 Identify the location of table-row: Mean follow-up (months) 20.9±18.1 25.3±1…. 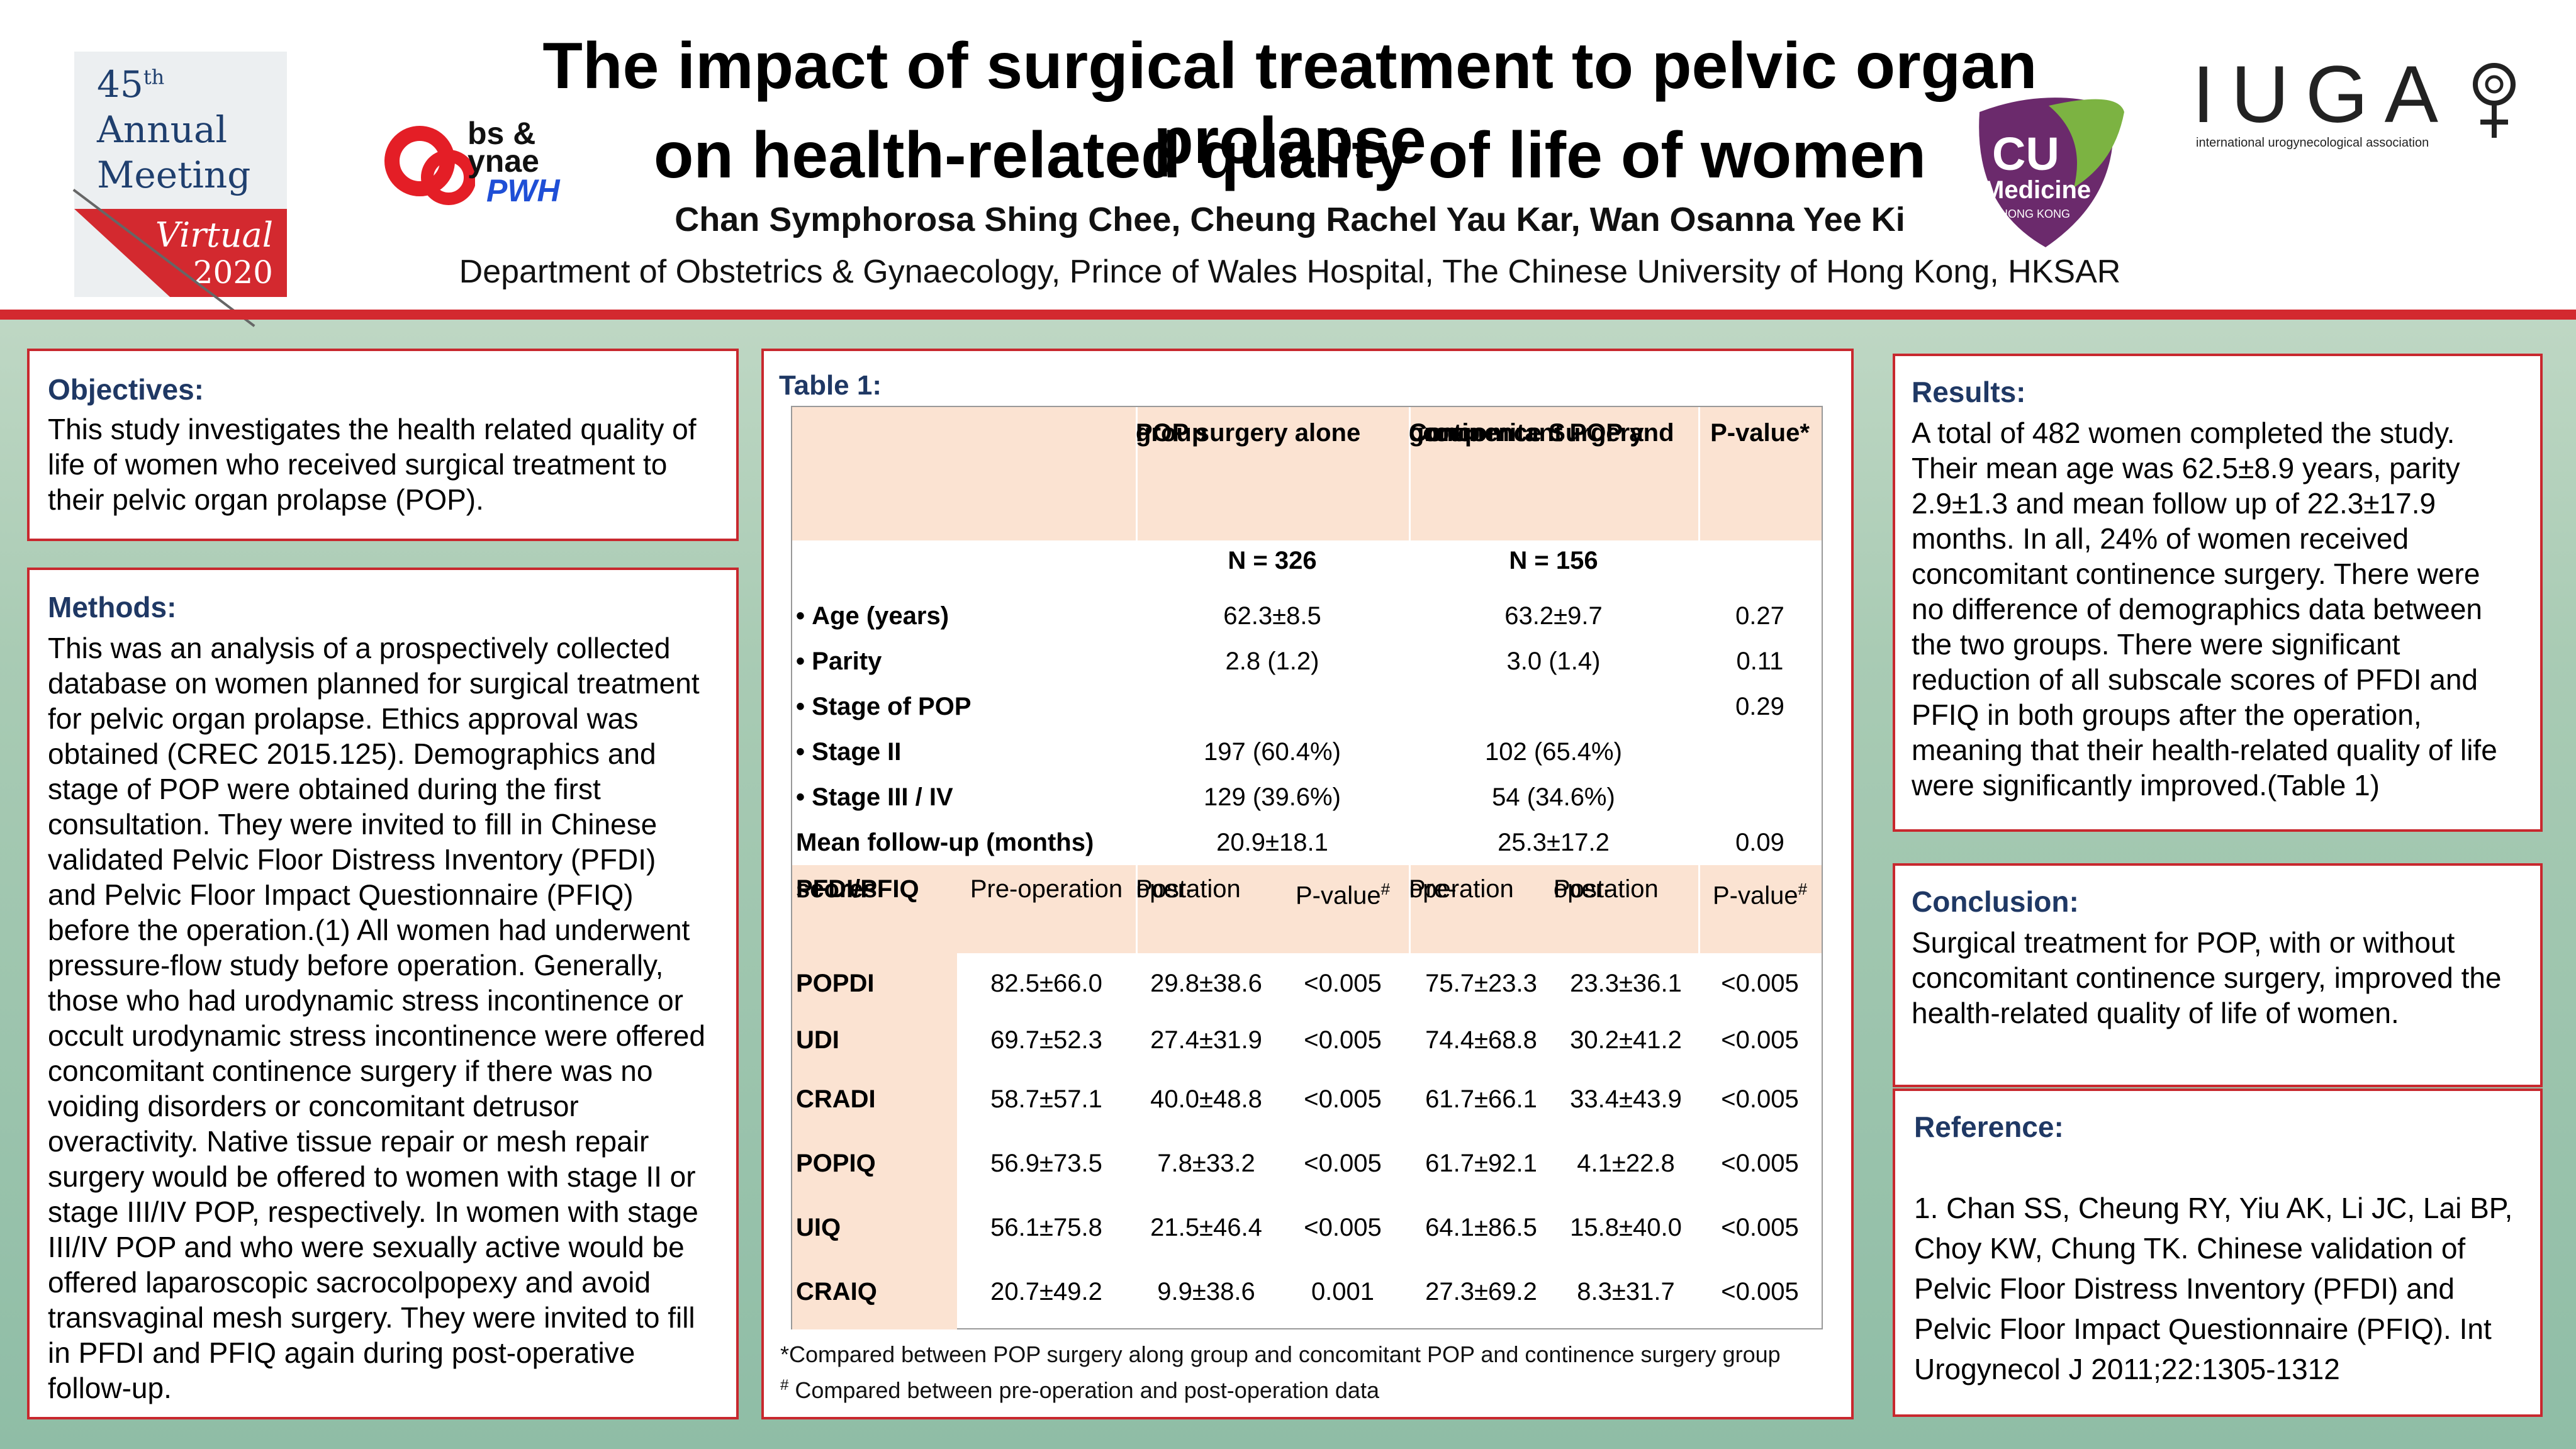
(1290, 842).